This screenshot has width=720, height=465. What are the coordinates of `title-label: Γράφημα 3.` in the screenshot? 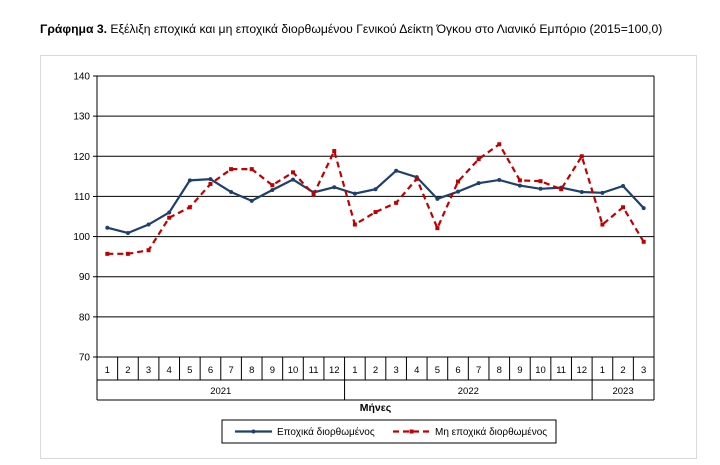 It's located at (74, 29).